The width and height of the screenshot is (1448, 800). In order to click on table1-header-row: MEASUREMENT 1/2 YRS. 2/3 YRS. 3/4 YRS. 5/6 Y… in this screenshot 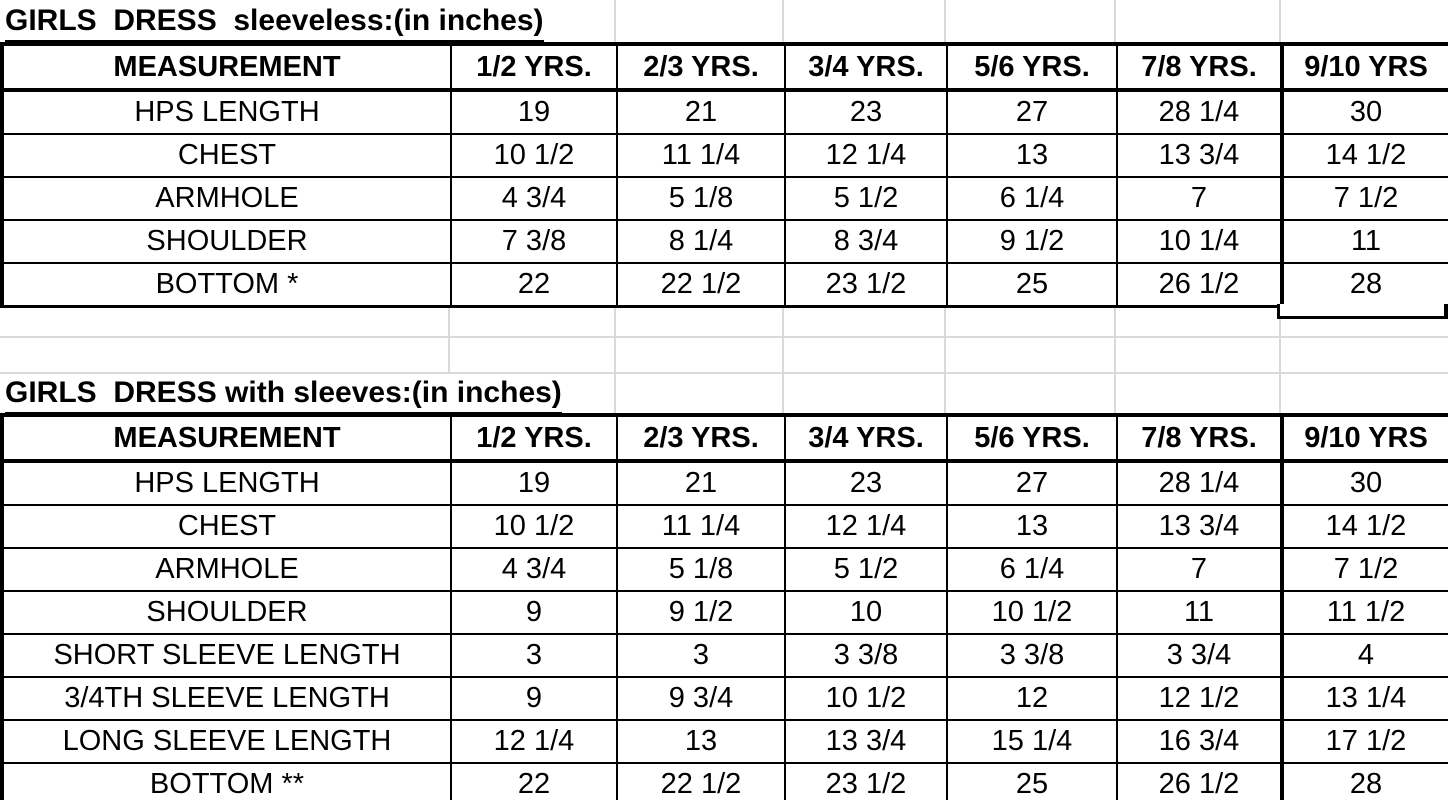, I will do `click(724, 67)`.